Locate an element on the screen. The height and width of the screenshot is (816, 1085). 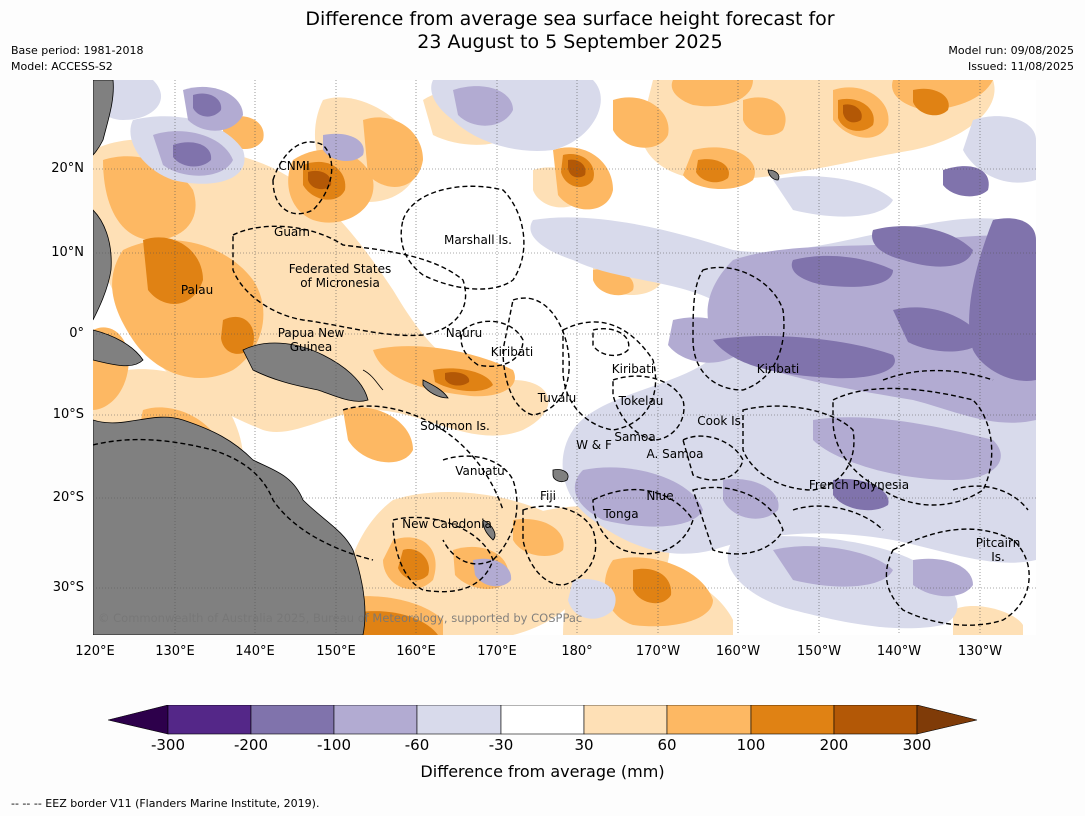
lon-label-160e: 160°E is located at coordinates (416, 651).